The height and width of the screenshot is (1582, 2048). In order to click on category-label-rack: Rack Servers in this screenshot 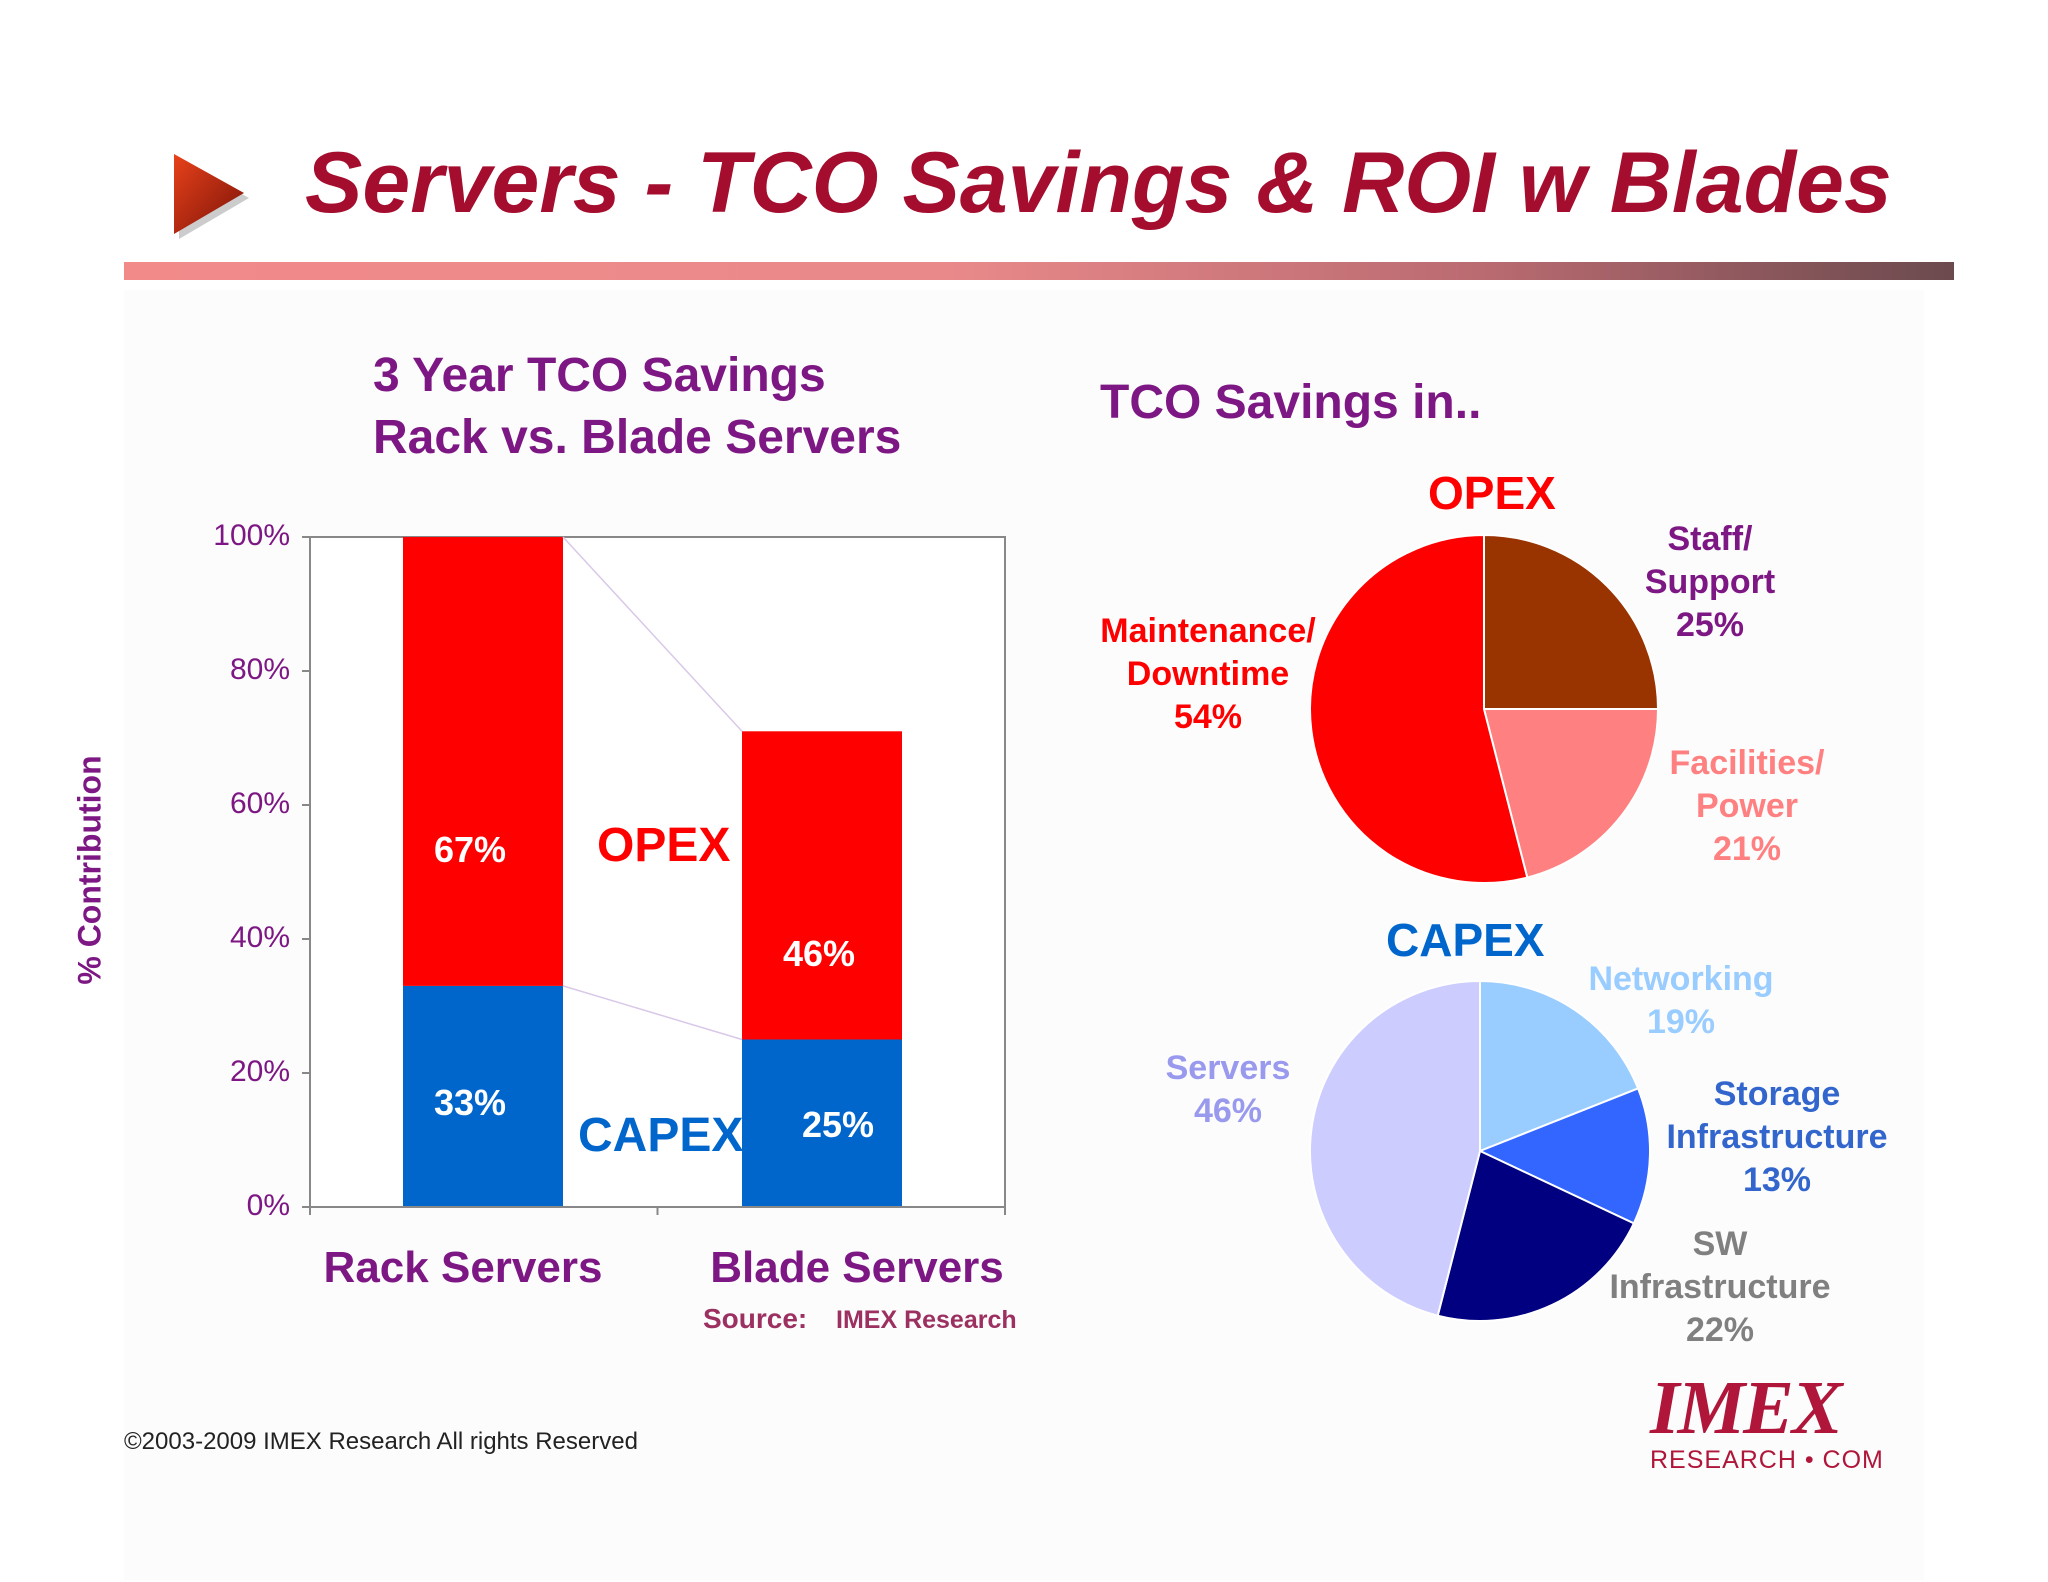, I will do `click(463, 1267)`.